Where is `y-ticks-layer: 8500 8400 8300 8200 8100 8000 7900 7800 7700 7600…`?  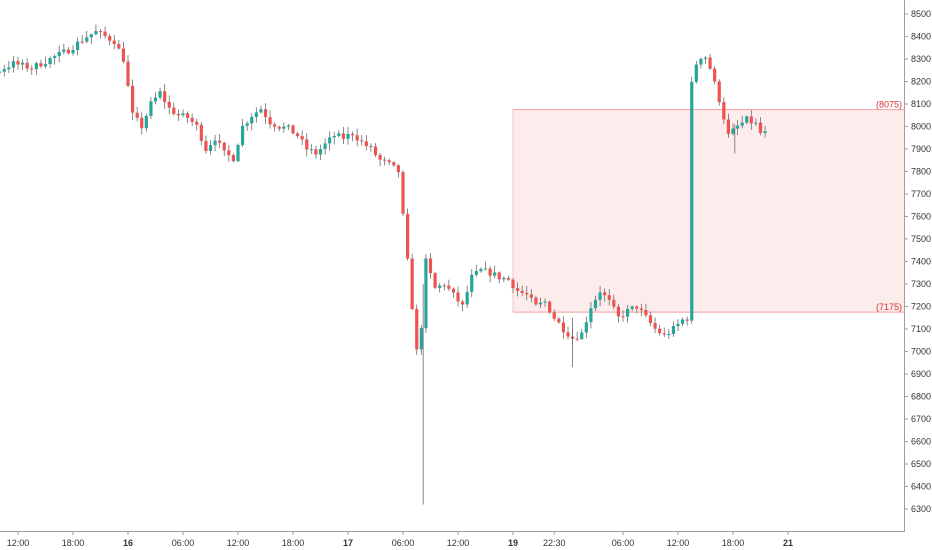
y-ticks-layer: 8500 8400 8300 8200 8100 8000 7900 7800 7700 7600… is located at coordinates (917, 261).